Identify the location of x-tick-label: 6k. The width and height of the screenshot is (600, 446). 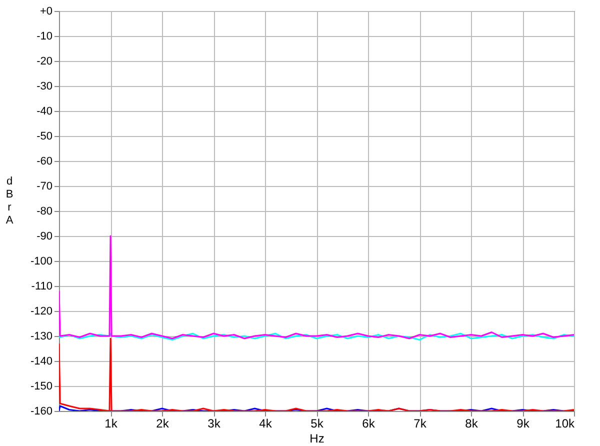
(369, 423).